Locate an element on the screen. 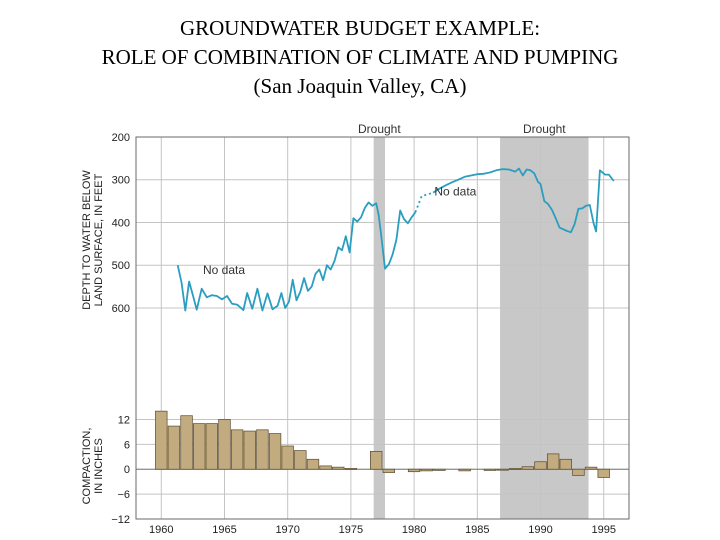 The height and width of the screenshot is (540, 720). y-tick-label-compaction: 0 is located at coordinates (127, 470).